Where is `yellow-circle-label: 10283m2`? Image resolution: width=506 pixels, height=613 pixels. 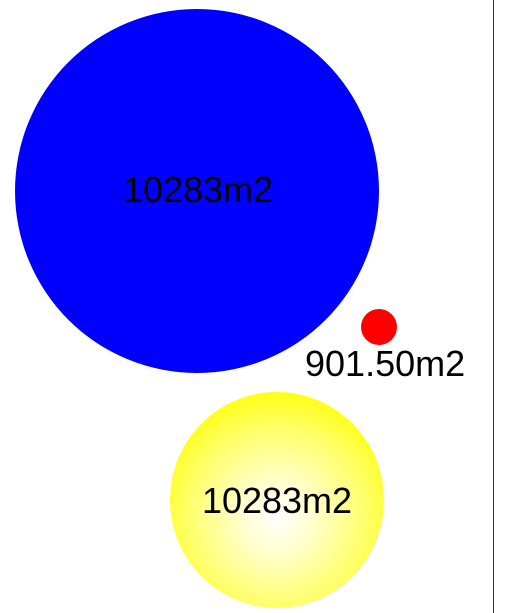
yellow-circle-label: 10283m2 is located at coordinates (277, 500).